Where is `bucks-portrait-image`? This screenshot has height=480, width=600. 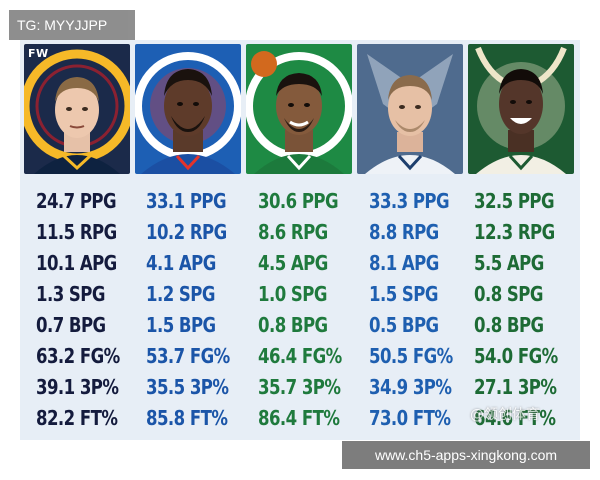 bucks-portrait-image is located at coordinates (521, 109).